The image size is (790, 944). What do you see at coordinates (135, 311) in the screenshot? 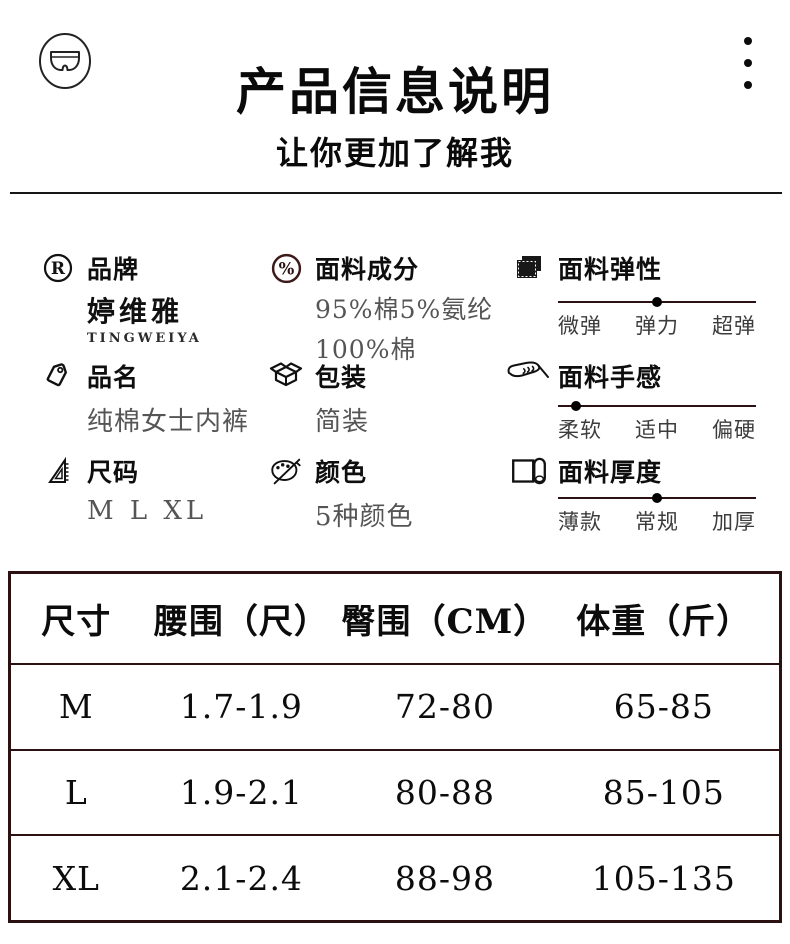
I see `brand-value: 婷维雅` at bounding box center [135, 311].